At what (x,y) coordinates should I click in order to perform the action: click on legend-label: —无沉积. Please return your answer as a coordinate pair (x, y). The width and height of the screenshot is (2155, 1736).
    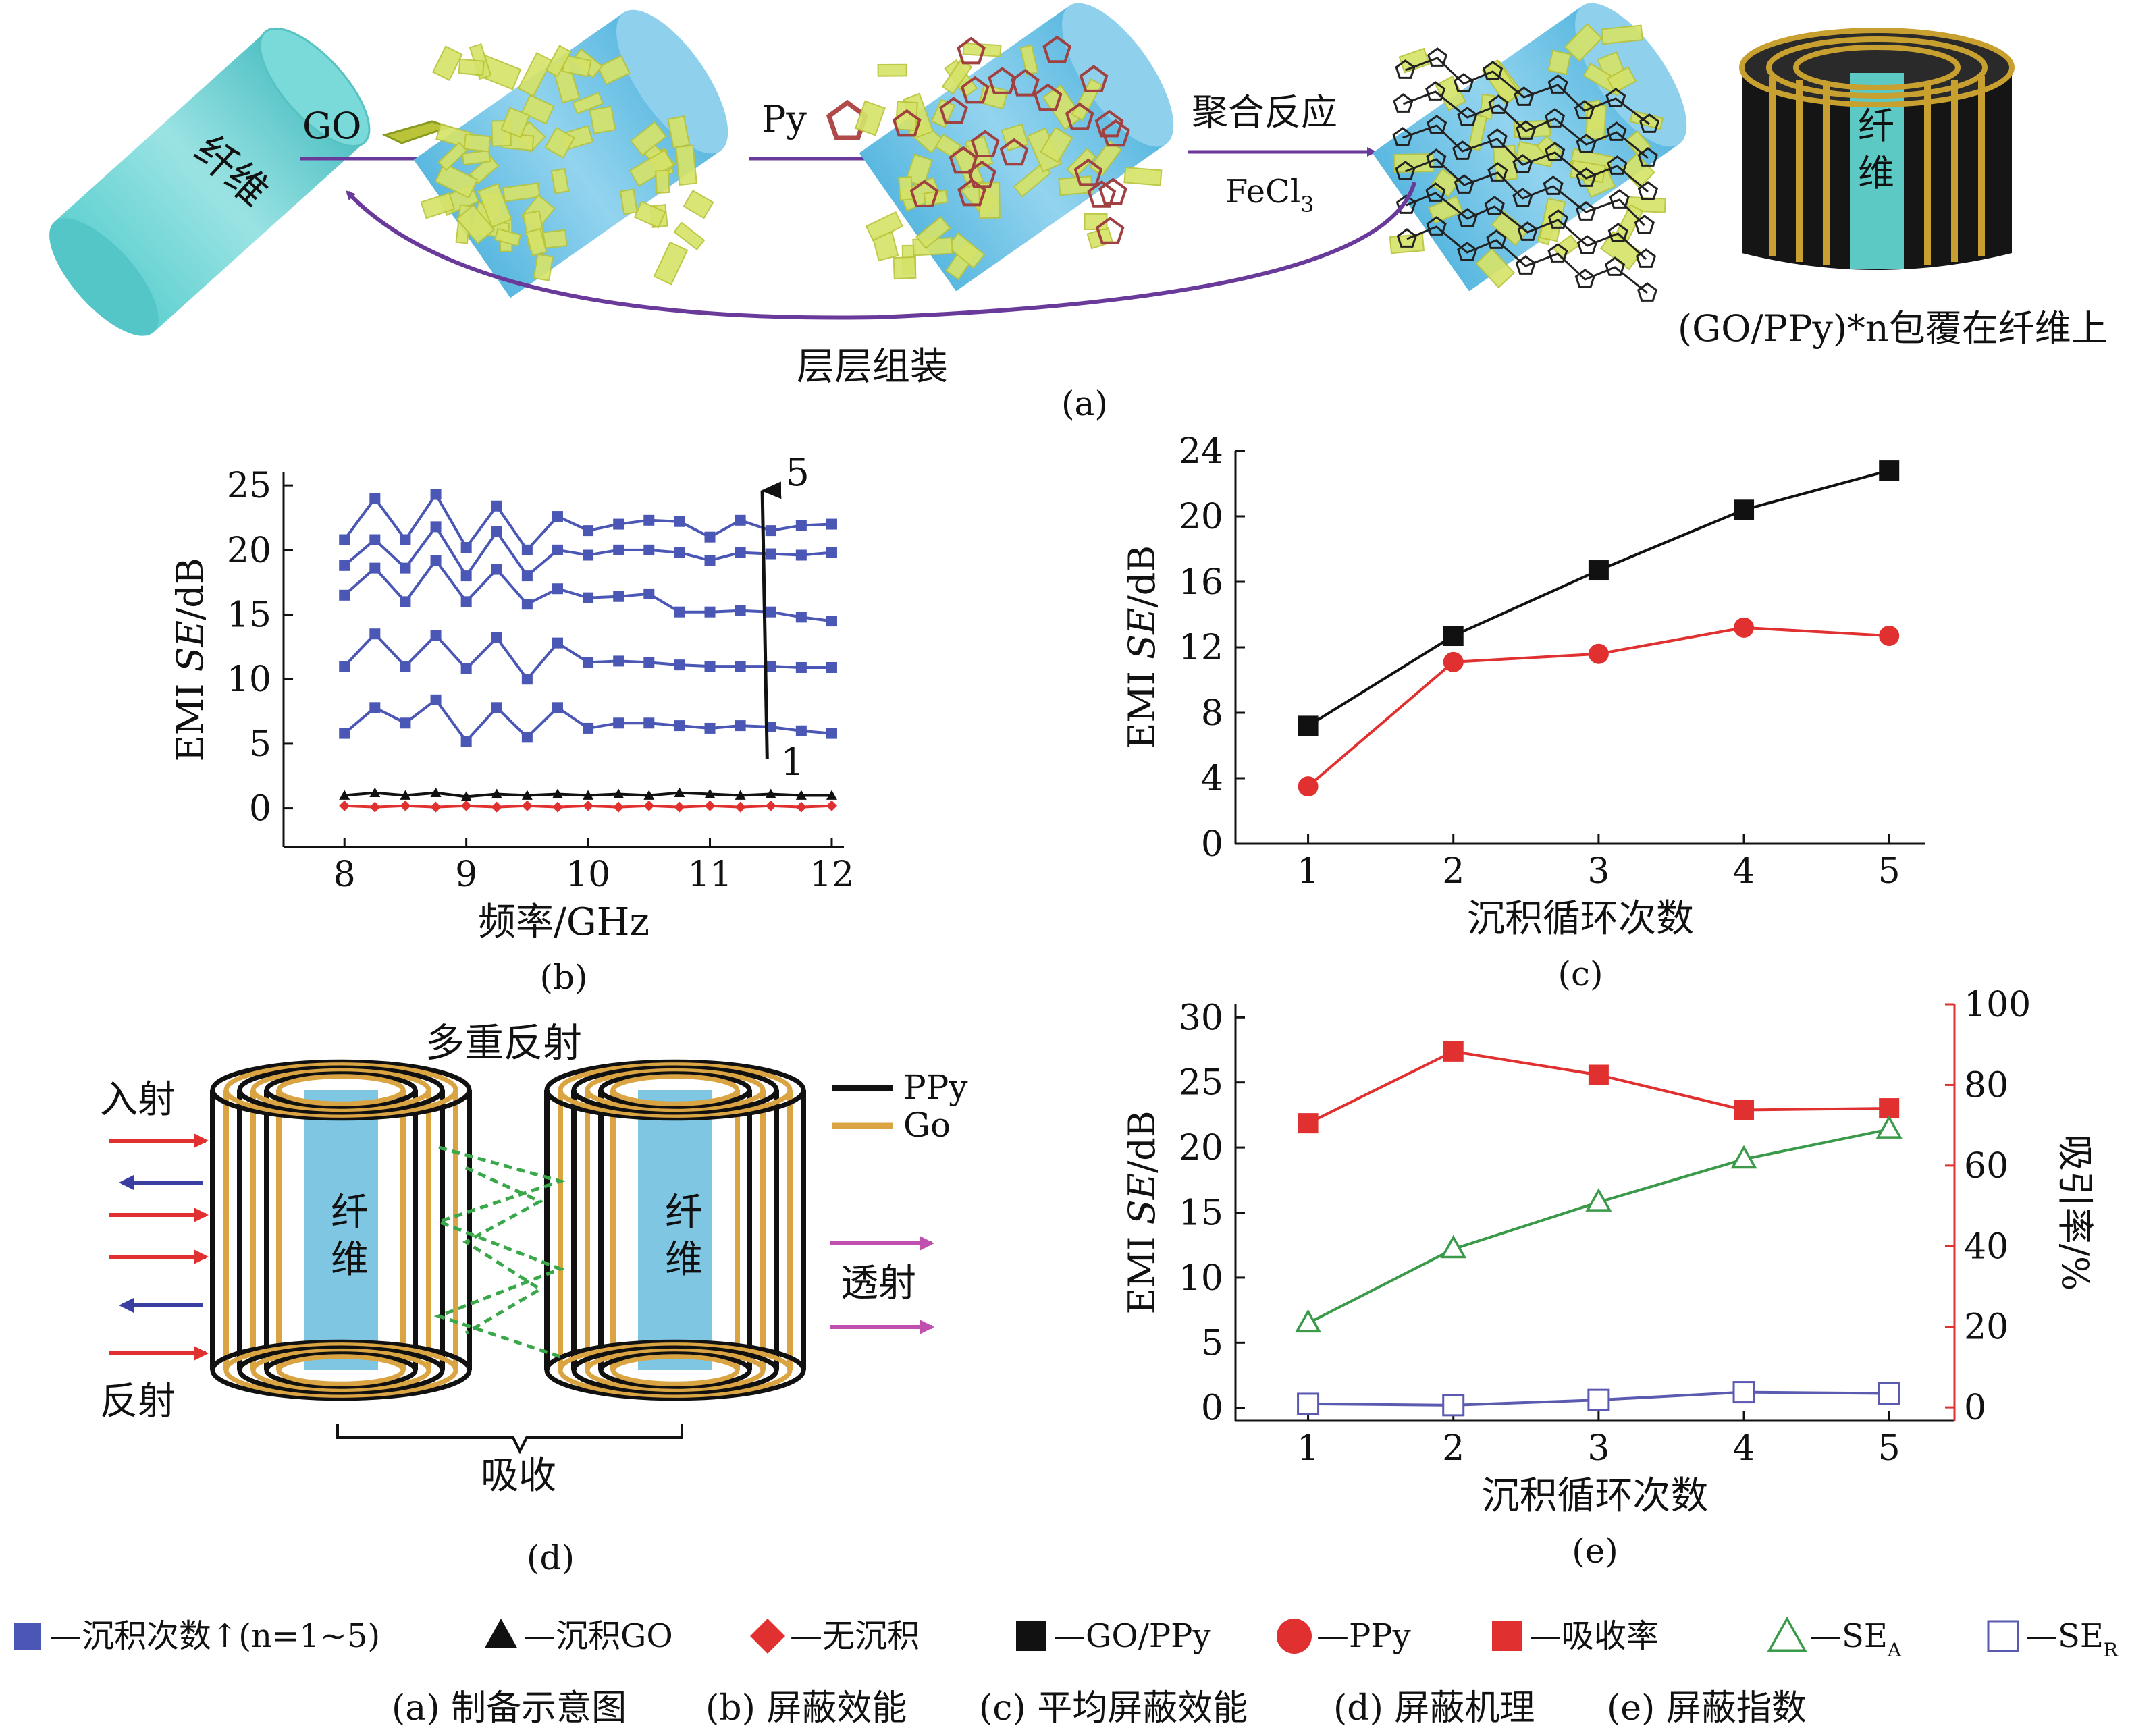
    Looking at the image, I should click on (855, 1636).